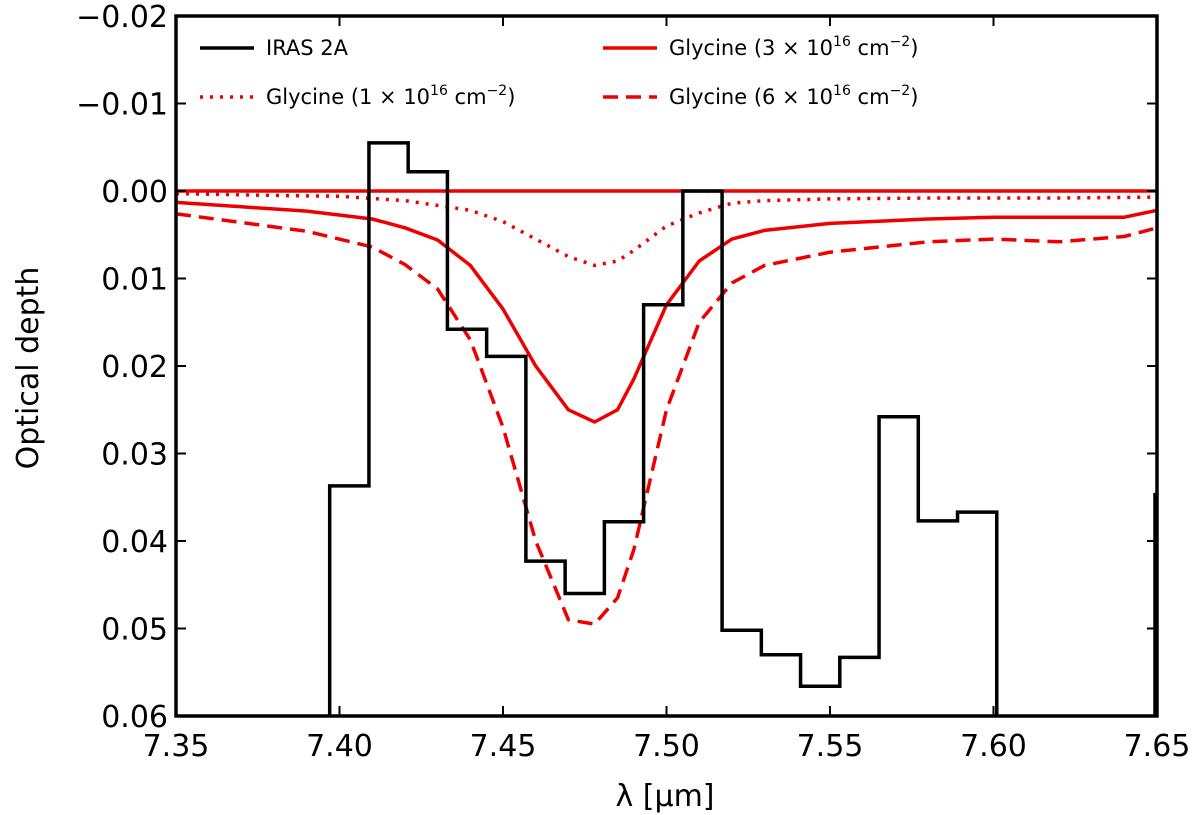 Image resolution: width=1200 pixels, height=815 pixels. I want to click on y-tick-label: −0.01, so click(122, 105).